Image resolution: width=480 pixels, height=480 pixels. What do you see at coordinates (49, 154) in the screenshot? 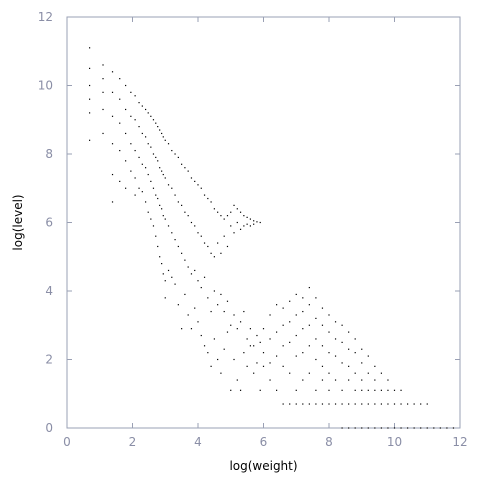
I see `y-tick-label: 8` at bounding box center [49, 154].